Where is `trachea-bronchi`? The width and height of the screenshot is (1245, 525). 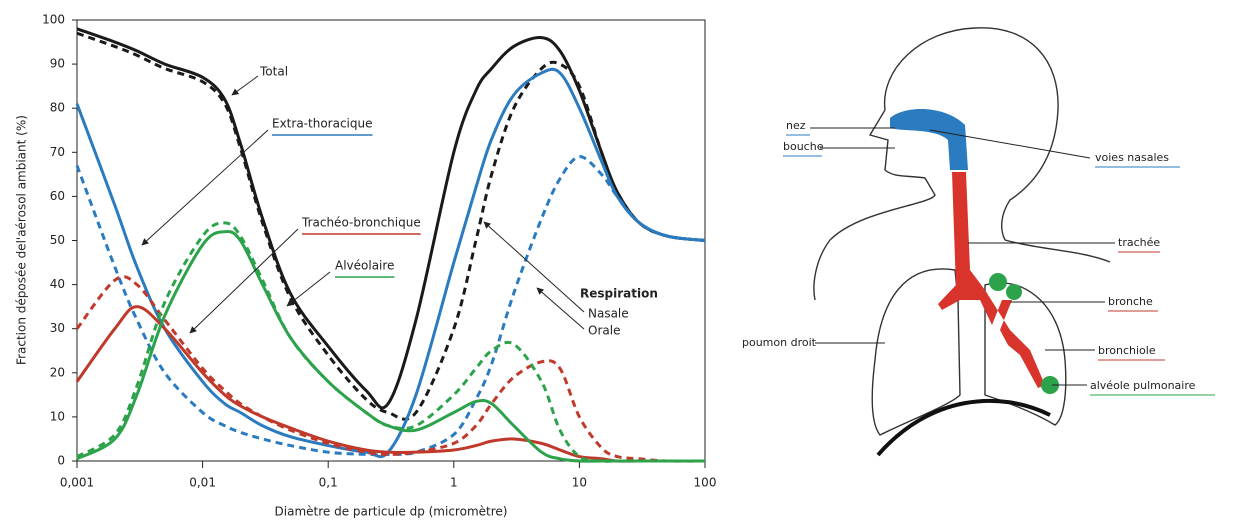 trachea-bronchi is located at coordinates (991, 280).